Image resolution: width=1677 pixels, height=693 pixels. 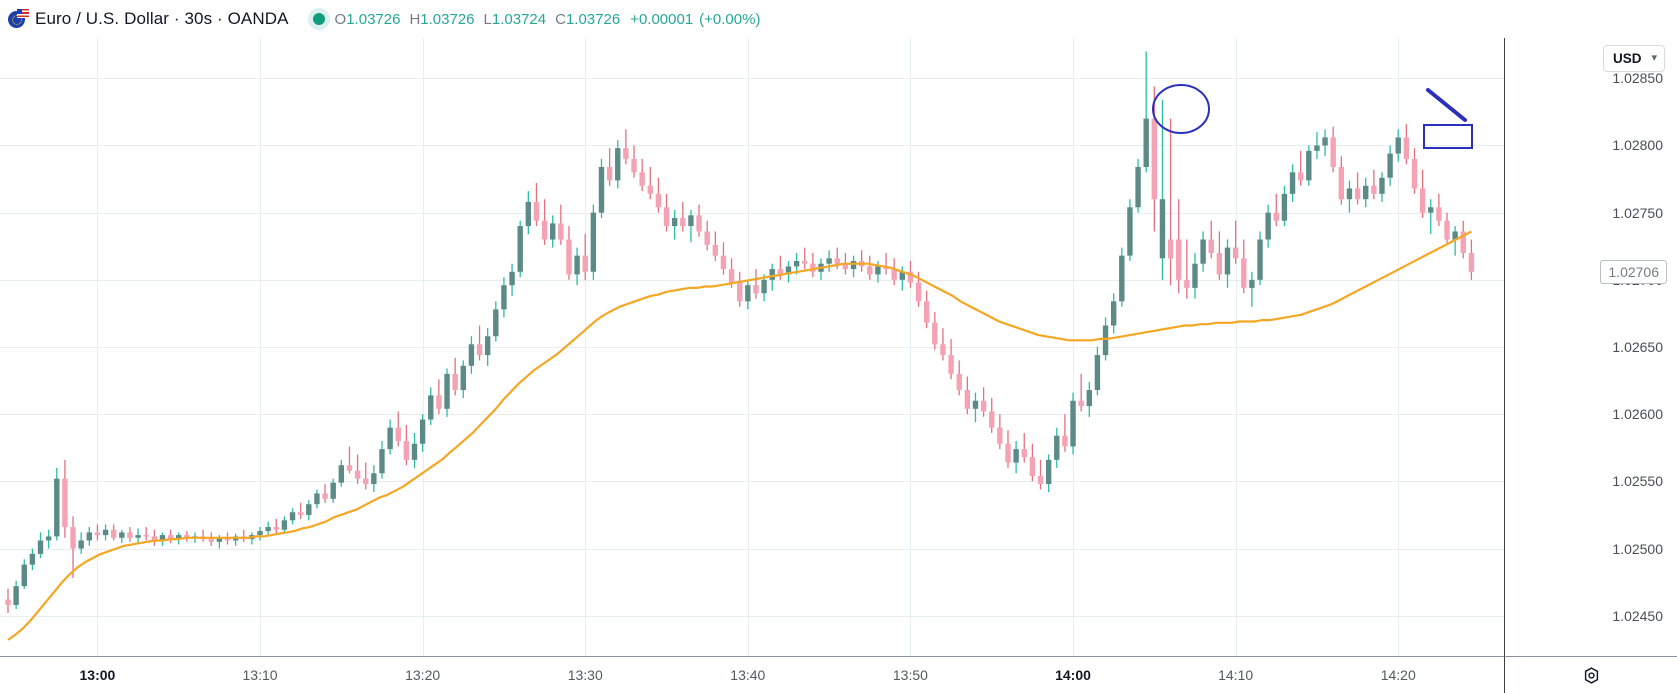 What do you see at coordinates (1633, 271) in the screenshot?
I see `last-price-value: 1.02706` at bounding box center [1633, 271].